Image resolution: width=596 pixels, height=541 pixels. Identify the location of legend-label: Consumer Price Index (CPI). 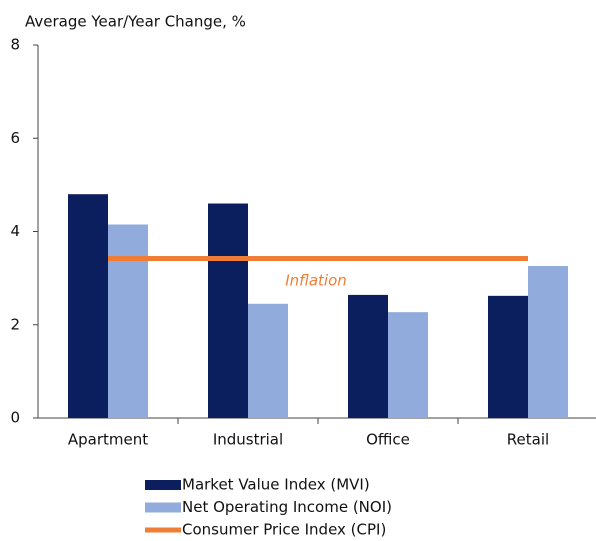
(284, 530).